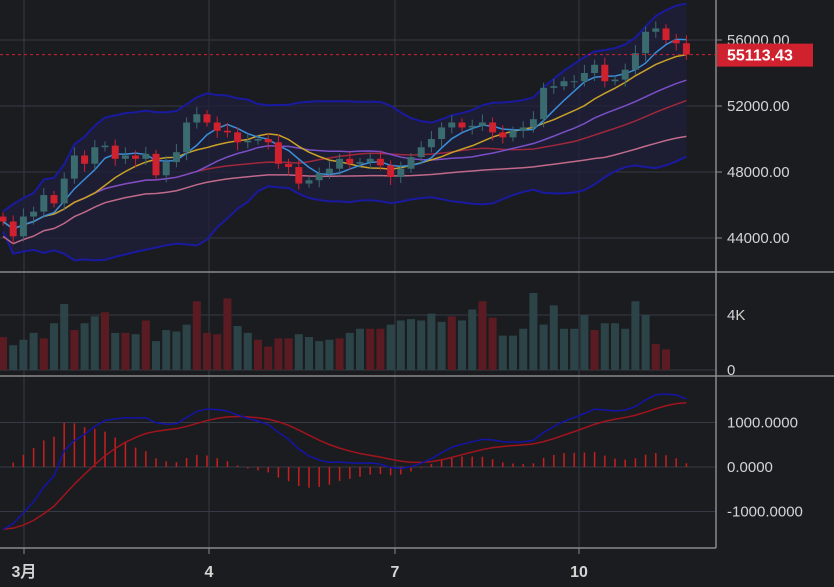 The height and width of the screenshot is (587, 834). I want to click on current-price-label: 55113.43, so click(760, 56).